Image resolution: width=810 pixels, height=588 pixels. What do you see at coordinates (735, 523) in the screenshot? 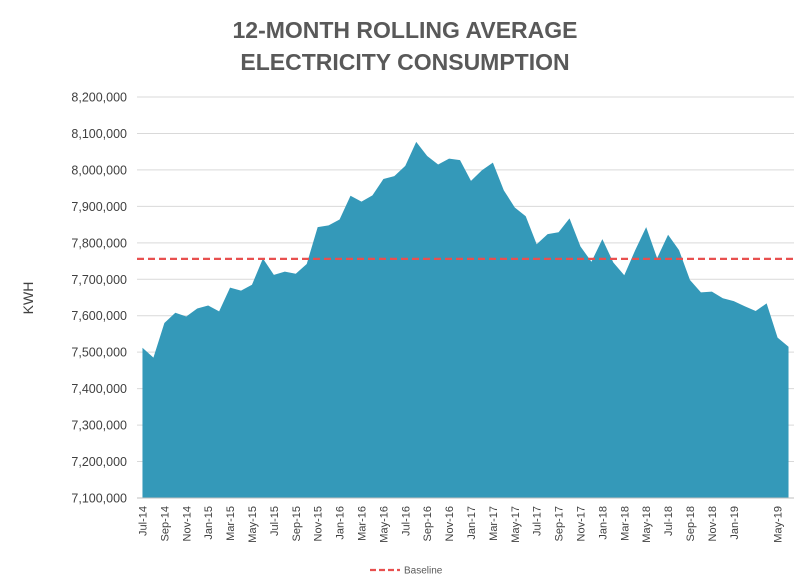
I see `x-tick-label: Jan-19` at bounding box center [735, 523].